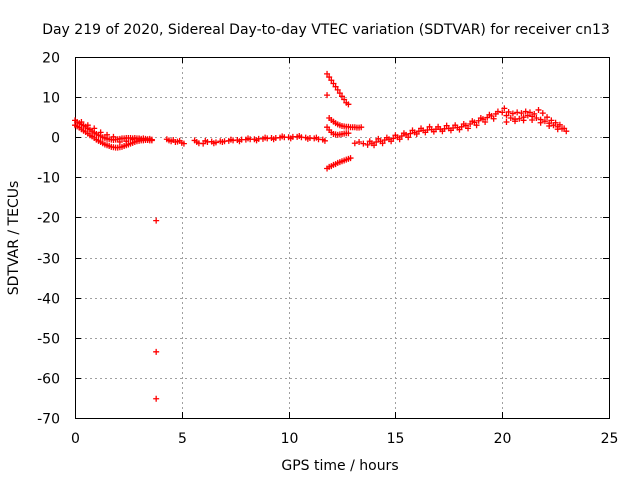 This screenshot has height=480, width=640. Describe the element at coordinates (48, 260) in the screenshot. I see `y-tick-label: -30` at that location.